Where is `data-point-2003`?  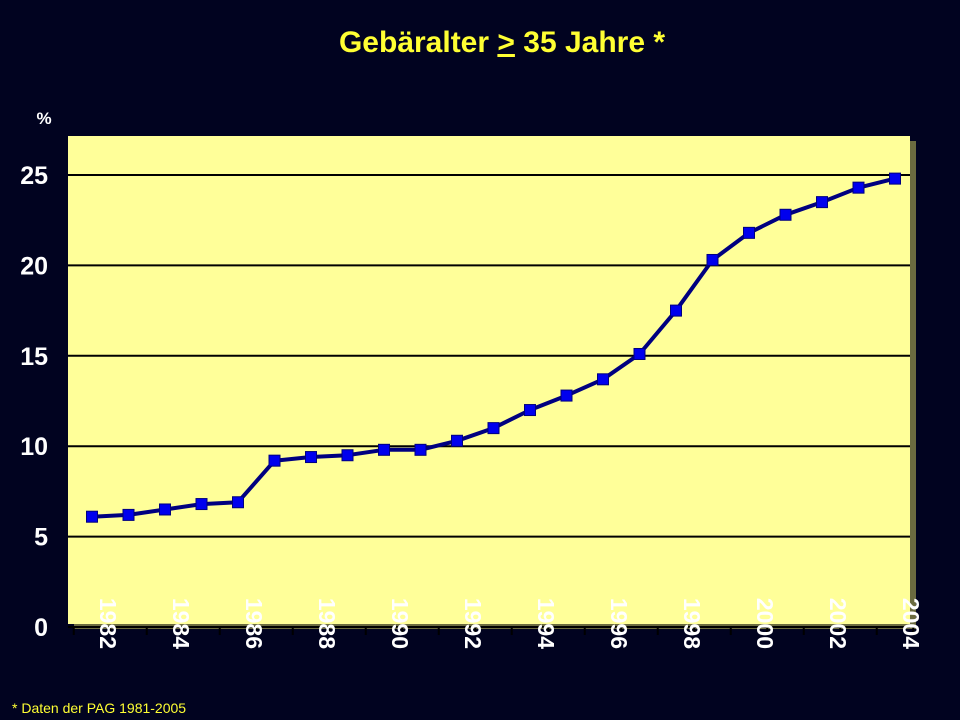 data-point-2003 is located at coordinates (858, 187).